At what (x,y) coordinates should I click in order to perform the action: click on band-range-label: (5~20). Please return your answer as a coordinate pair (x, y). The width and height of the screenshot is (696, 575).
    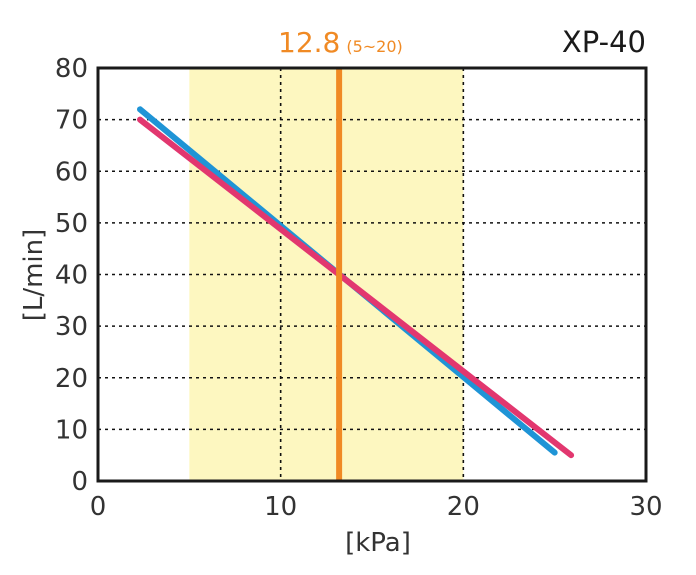
    Looking at the image, I should click on (374, 46).